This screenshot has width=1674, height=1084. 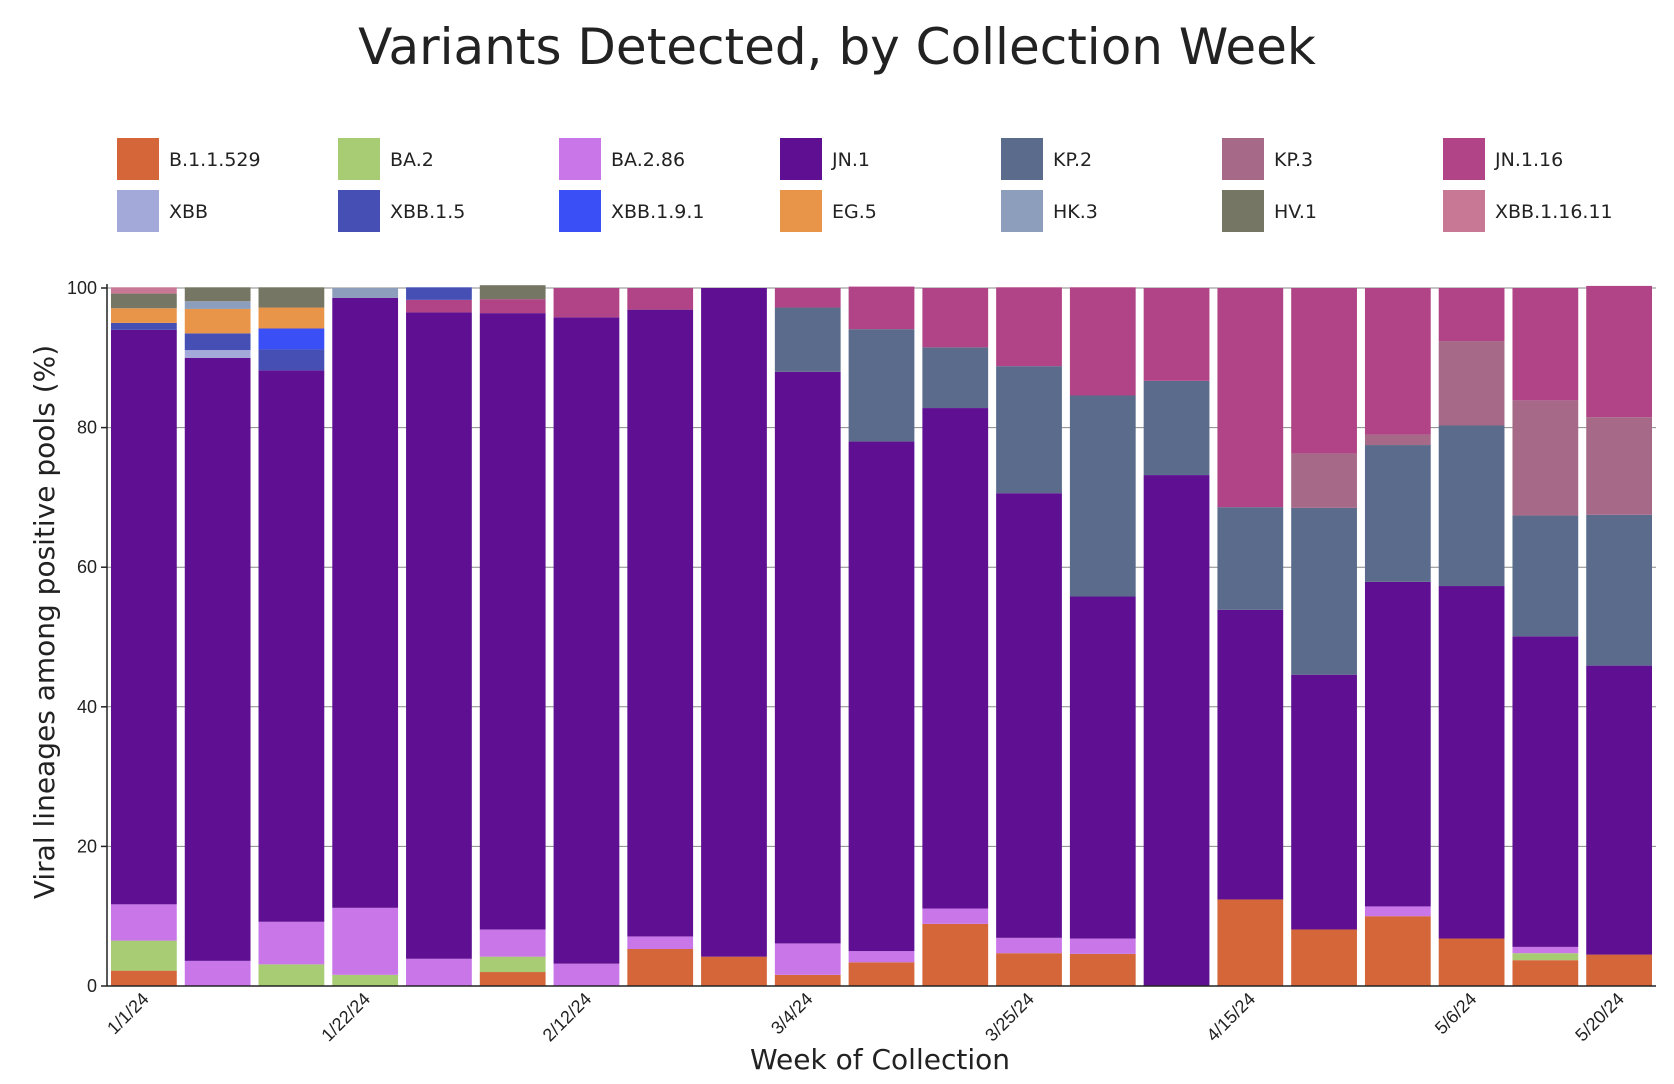 What do you see at coordinates (1009, 1017) in the screenshot?
I see `x-tick-label: 3/25/24` at bounding box center [1009, 1017].